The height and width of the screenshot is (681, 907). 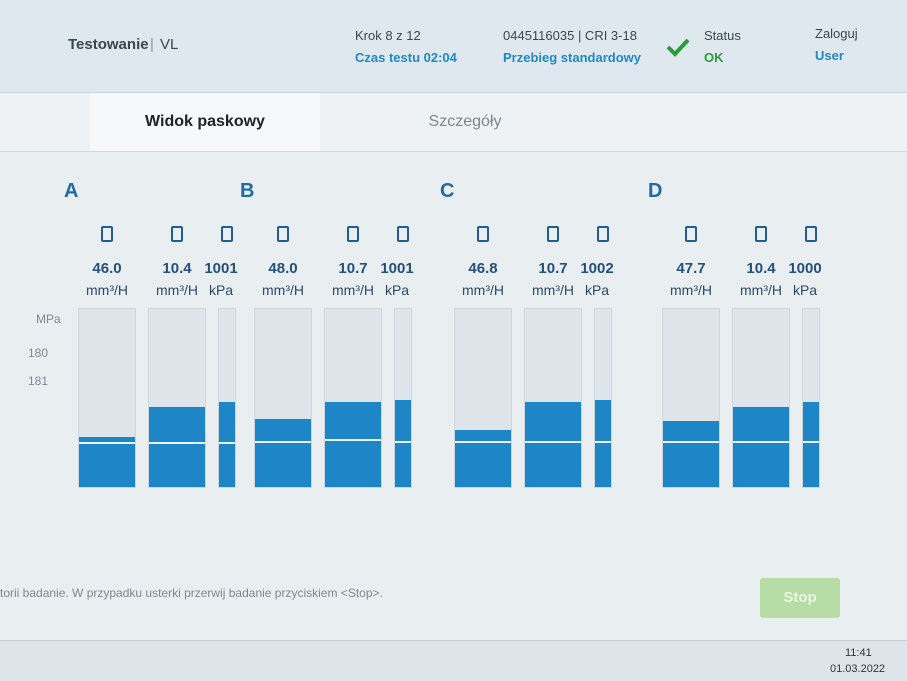 What do you see at coordinates (572, 57) in the screenshot?
I see `mode: Przebieg standardowy` at bounding box center [572, 57].